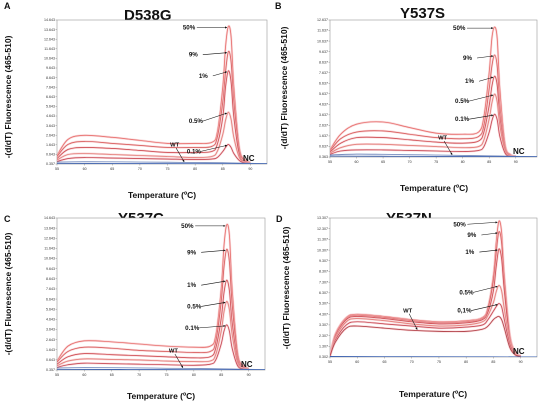 The image size is (550, 406). What do you see at coordinates (323, 272) in the screenshot?
I see `y-tick-label: 8.307` at bounding box center [323, 272].